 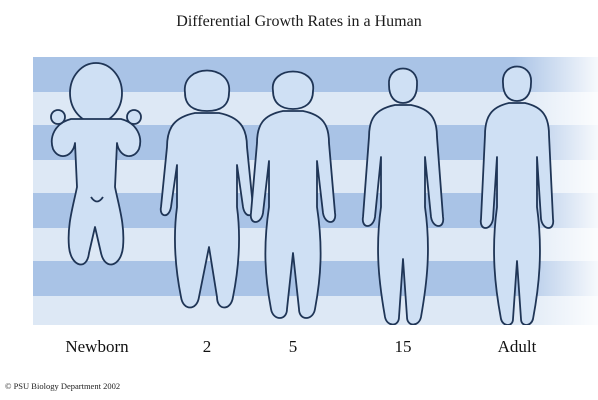 What do you see at coordinates (293, 346) in the screenshot?
I see `label-age-5: 5` at bounding box center [293, 346].